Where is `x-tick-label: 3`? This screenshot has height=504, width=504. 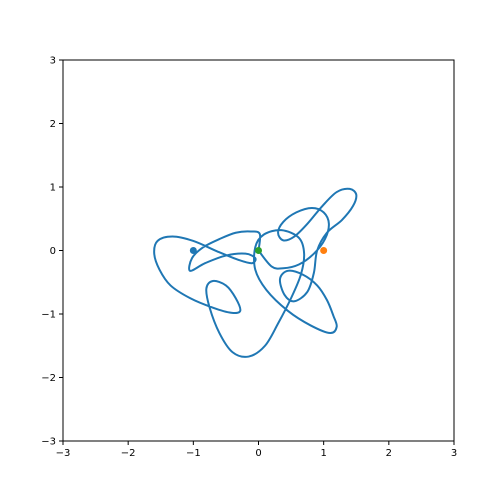 x-tick-label: 3 is located at coordinates (454, 453).